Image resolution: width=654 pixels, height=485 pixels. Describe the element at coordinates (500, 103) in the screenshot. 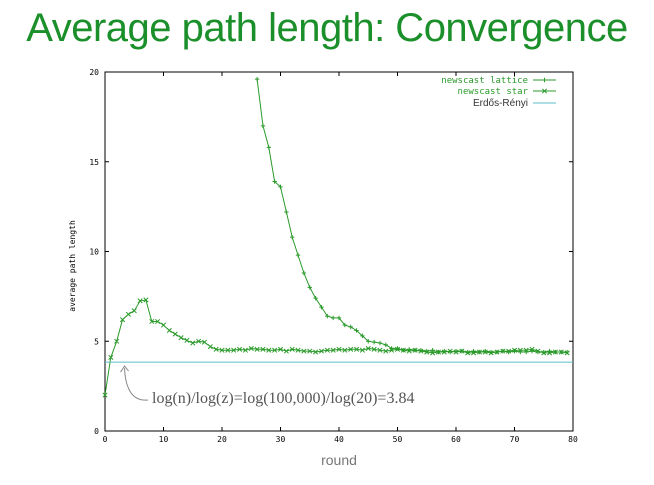

I see `legend-label: Erdős-Rényi` at that location.